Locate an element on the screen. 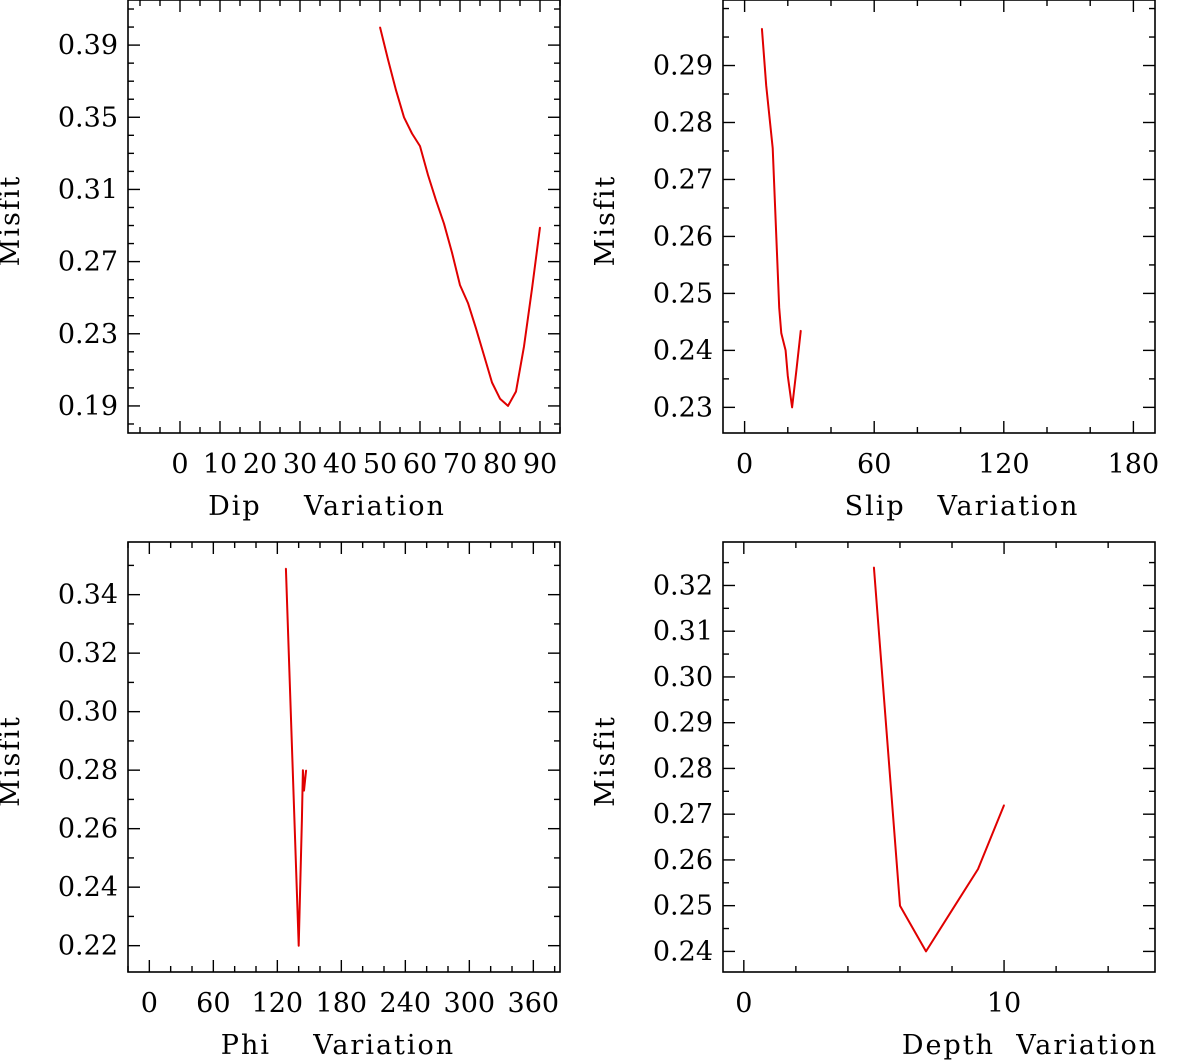 This screenshot has height=1062, width=1183. x-axis-title: Depth Variation is located at coordinates (1030, 1045).